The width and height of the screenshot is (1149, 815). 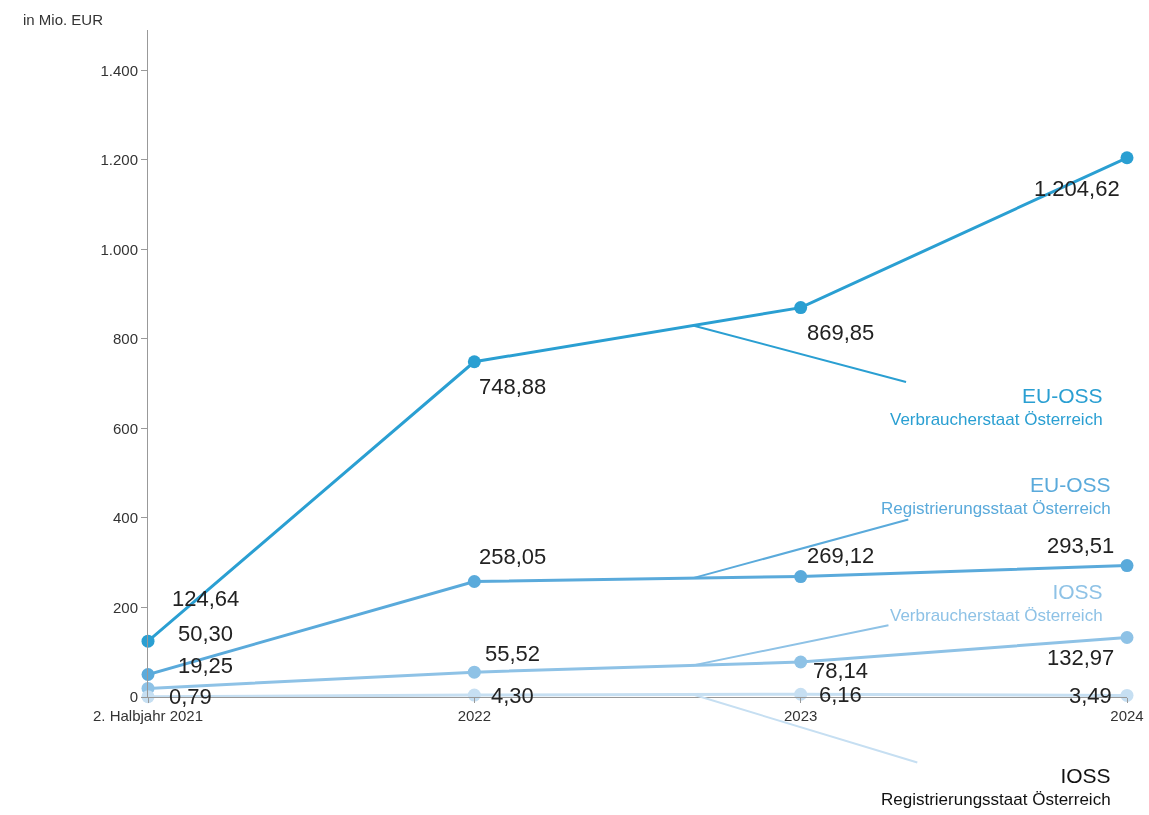 What do you see at coordinates (63, 19) in the screenshot?
I see `y-axis-title: in Mio. EUR` at bounding box center [63, 19].